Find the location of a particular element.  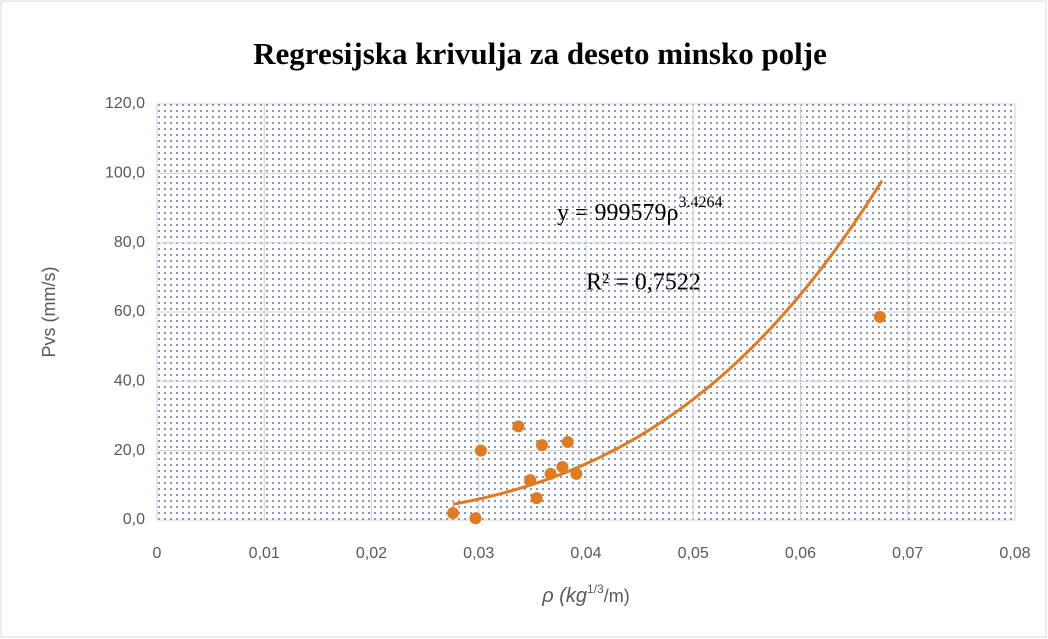

y-tick-label: 120,0 is located at coordinates (125, 103).